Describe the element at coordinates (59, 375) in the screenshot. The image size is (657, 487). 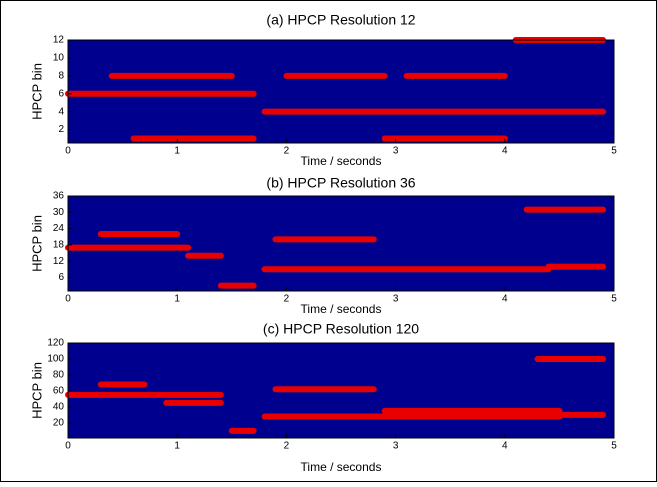
I see `y-tick-label: 80` at that location.